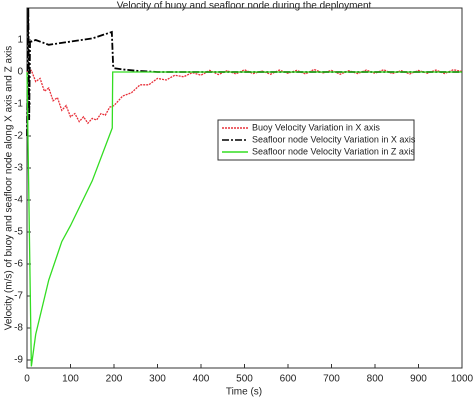  Describe the element at coordinates (418, 379) in the screenshot. I see `x-tick-label: 900` at that location.